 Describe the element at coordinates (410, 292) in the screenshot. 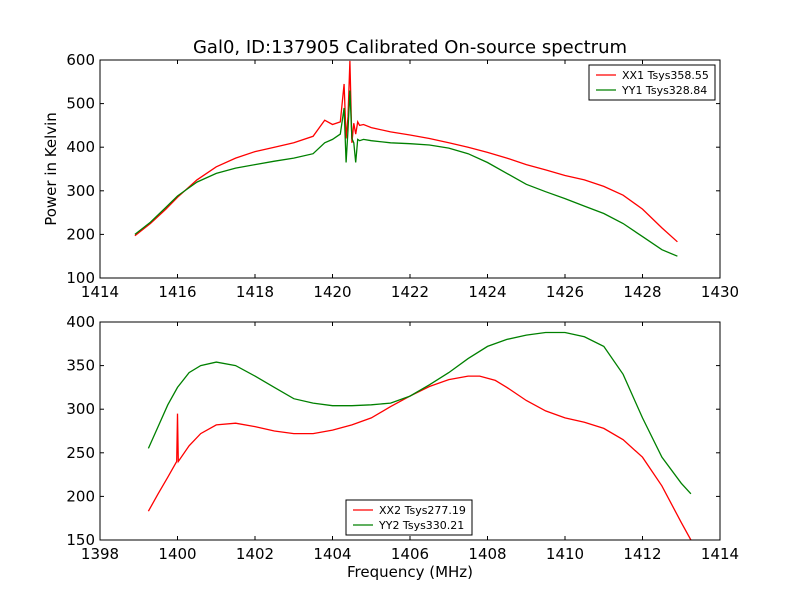

I see `x-tick-label: 1422` at that location.